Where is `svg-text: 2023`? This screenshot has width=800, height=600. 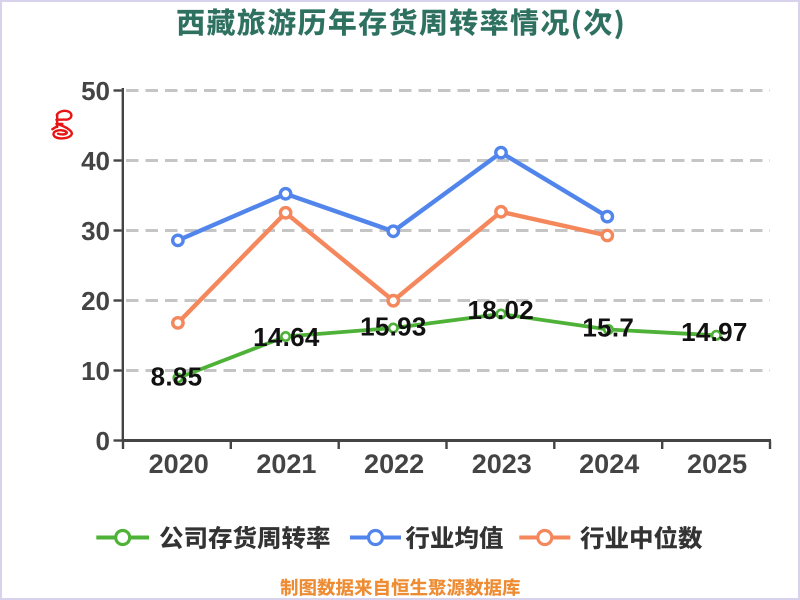 svg-text: 2023 is located at coordinates (502, 464).